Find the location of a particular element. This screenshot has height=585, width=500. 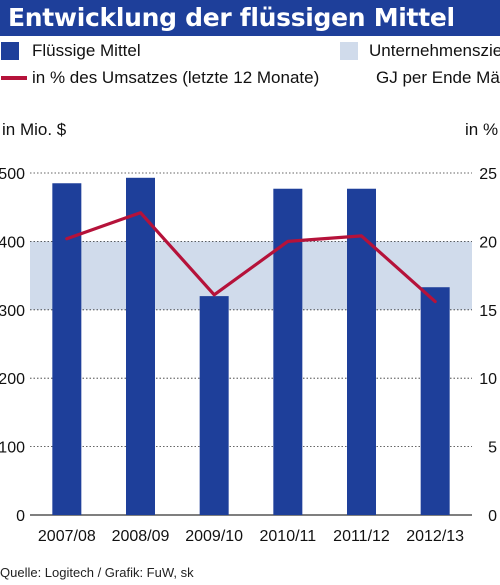

line-series is located at coordinates (251, 257).